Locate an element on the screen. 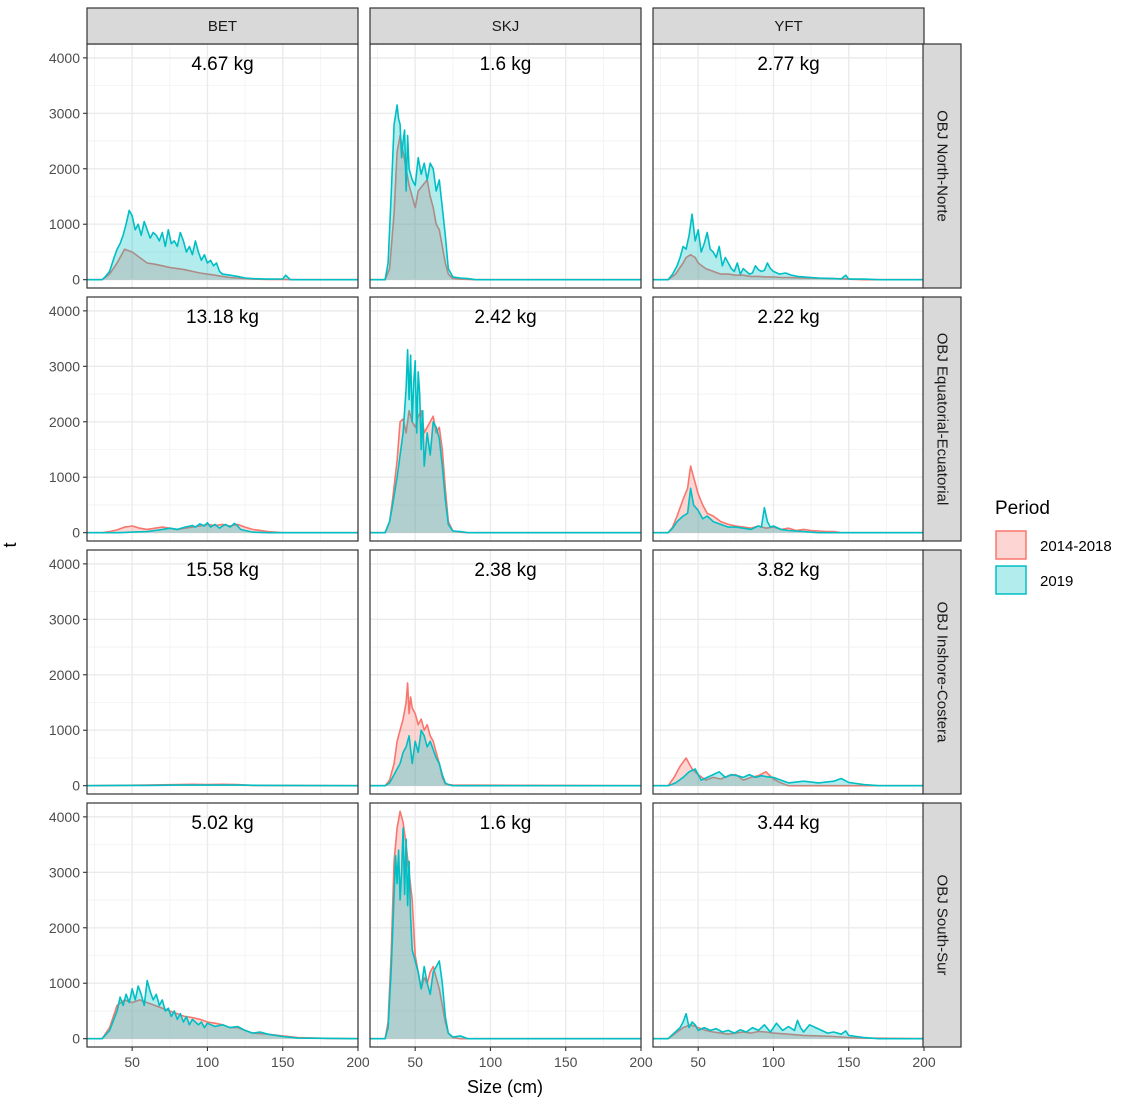  x-axis-title: Size (cm) is located at coordinates (505, 1087).